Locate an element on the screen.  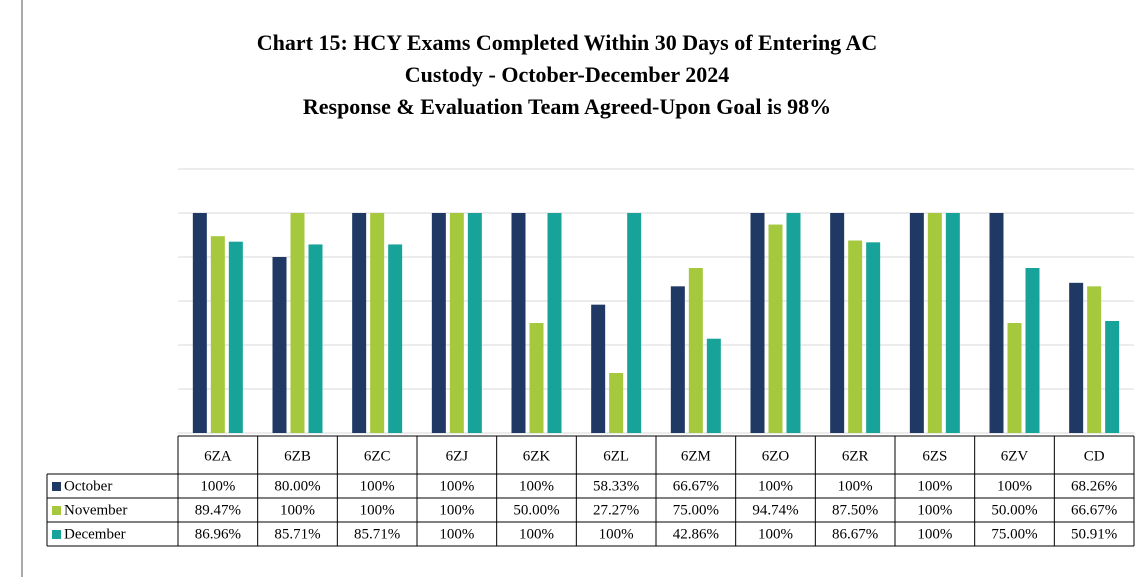
data-label: 87.50% is located at coordinates (855, 510).